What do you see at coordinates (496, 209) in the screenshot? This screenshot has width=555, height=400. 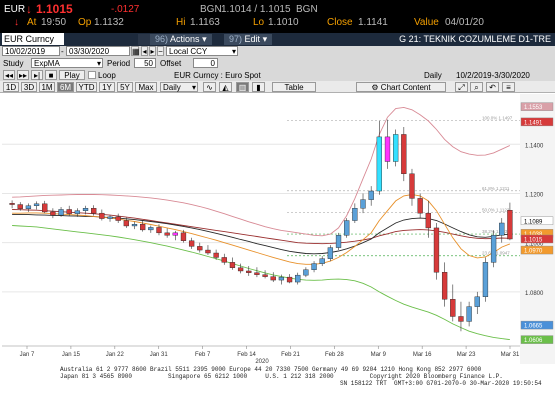 I see `fib-level-label: 50.0% 1.1123` at bounding box center [496, 209].